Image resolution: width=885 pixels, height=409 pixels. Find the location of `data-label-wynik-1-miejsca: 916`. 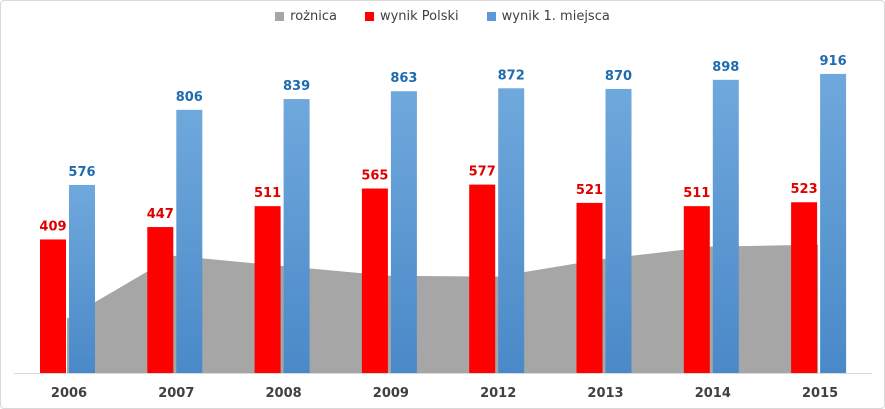

data-label-wynik-1-miejsca: 916 is located at coordinates (833, 61).